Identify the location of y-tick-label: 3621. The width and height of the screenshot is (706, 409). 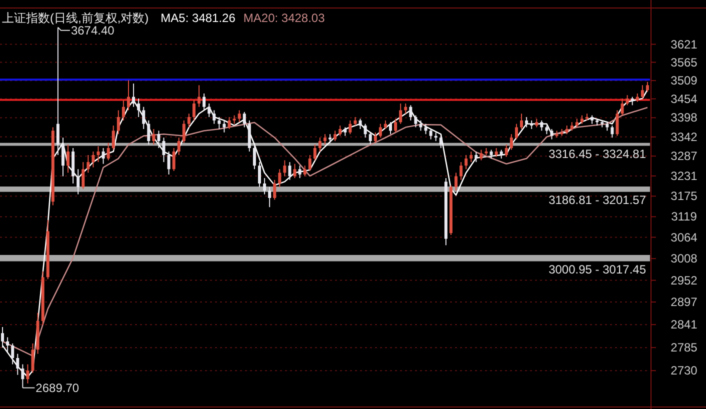
(684, 44).